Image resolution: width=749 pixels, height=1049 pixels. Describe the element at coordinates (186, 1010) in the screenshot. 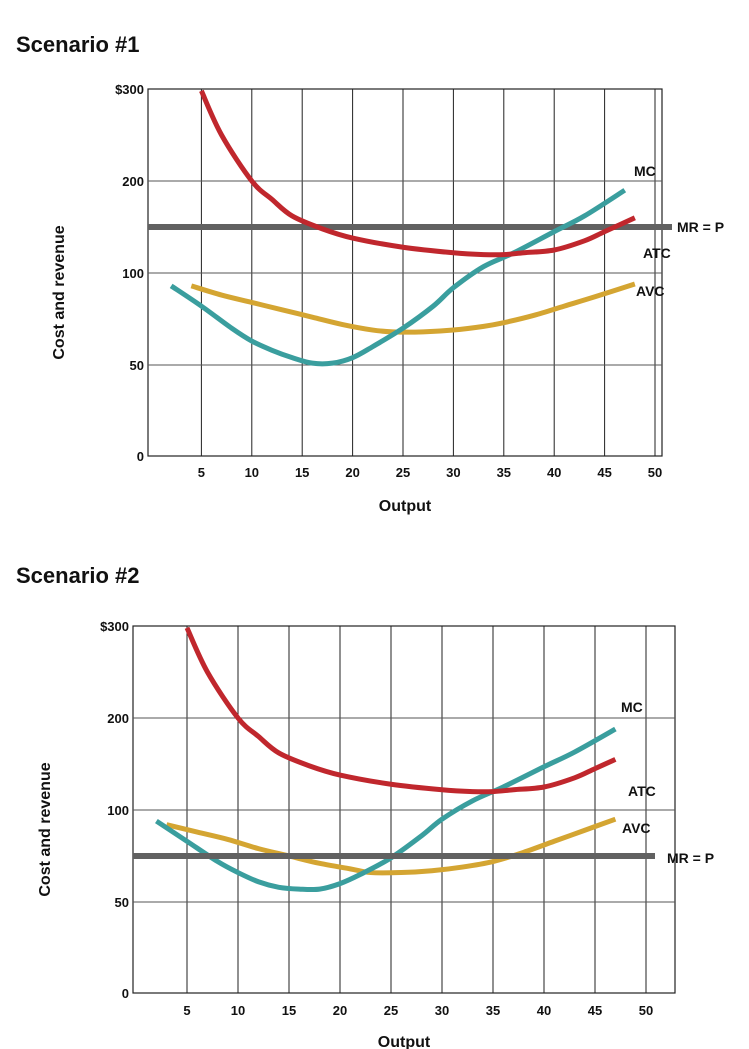

I see `chart-2-xtick-label: 5` at that location.